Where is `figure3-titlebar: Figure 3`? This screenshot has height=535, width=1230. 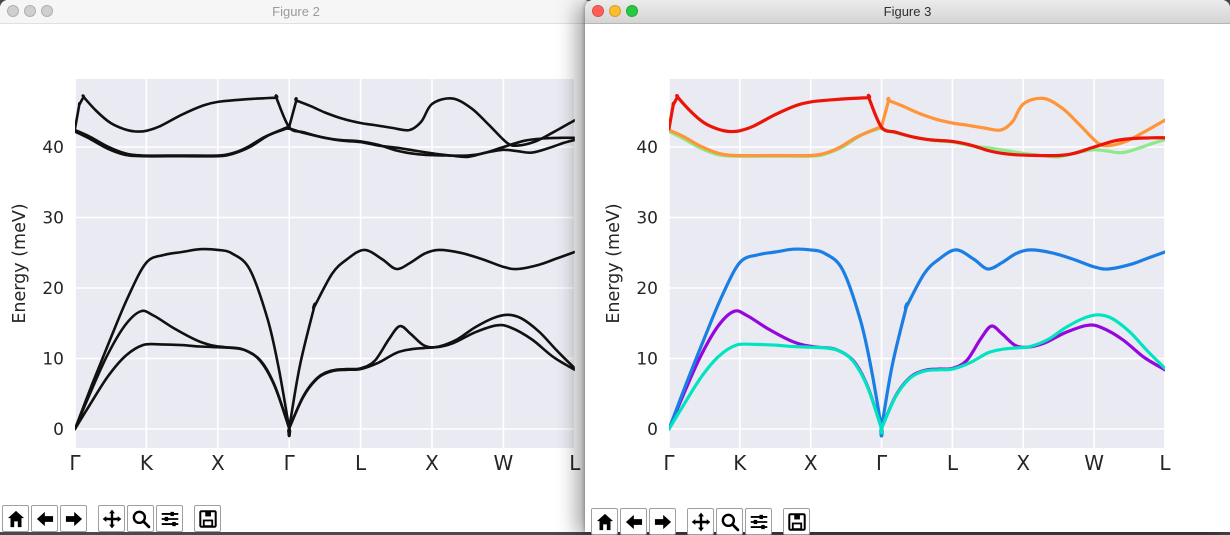
figure3-titlebar: Figure 3 is located at coordinates (907, 12).